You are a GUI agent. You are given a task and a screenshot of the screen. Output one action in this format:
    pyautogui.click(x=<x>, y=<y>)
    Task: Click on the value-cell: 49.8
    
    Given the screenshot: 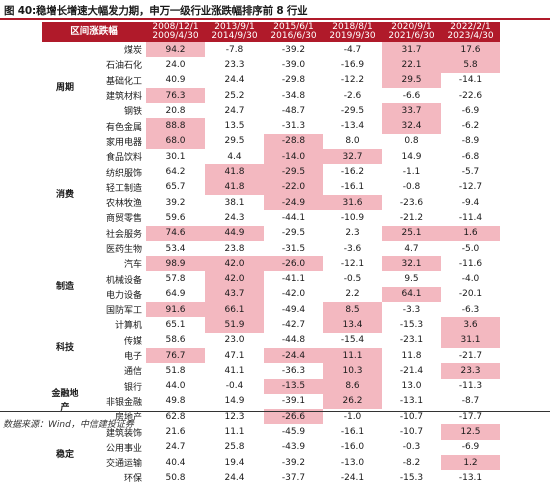 What is the action you would take?
    pyautogui.click(x=175, y=401)
    